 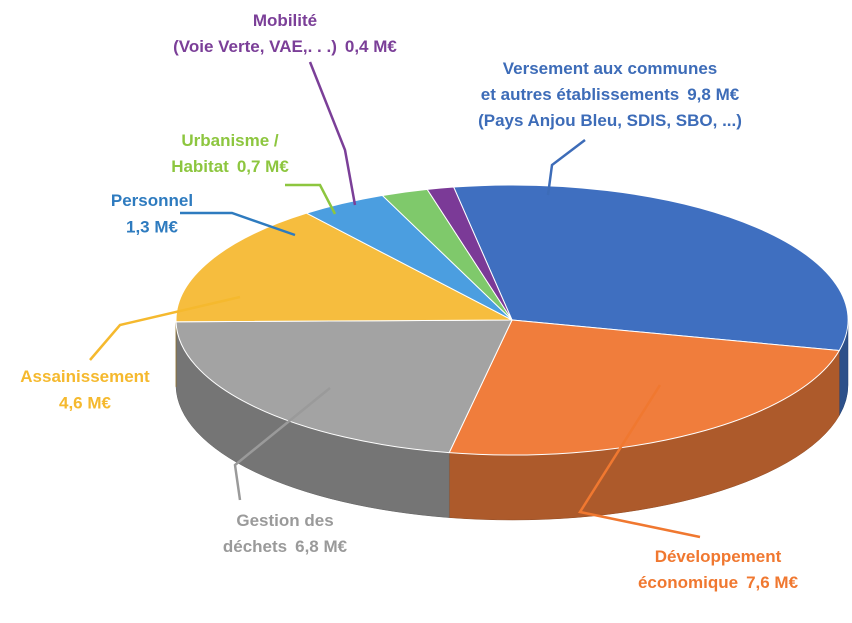 I want to click on value-label: 0,4 M€, so click(x=371, y=46).